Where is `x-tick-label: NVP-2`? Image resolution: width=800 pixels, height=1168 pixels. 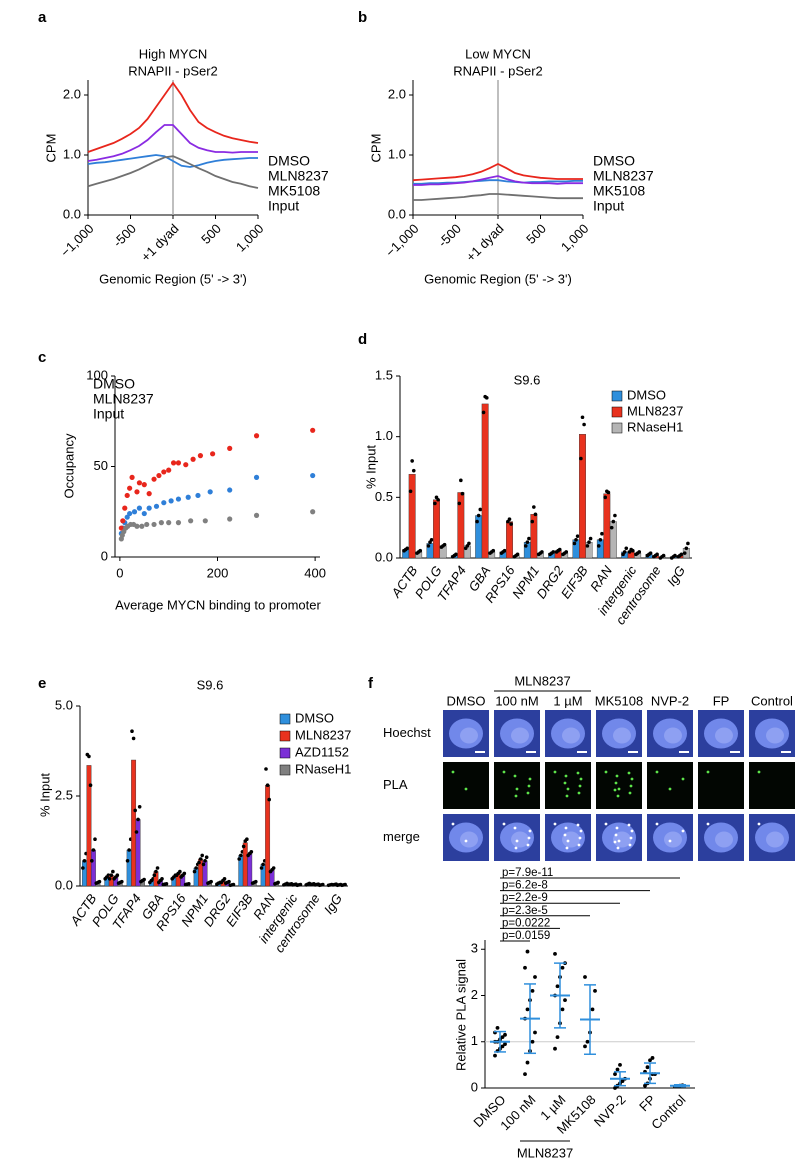 x-tick-label: NVP-2 is located at coordinates (610, 1111).